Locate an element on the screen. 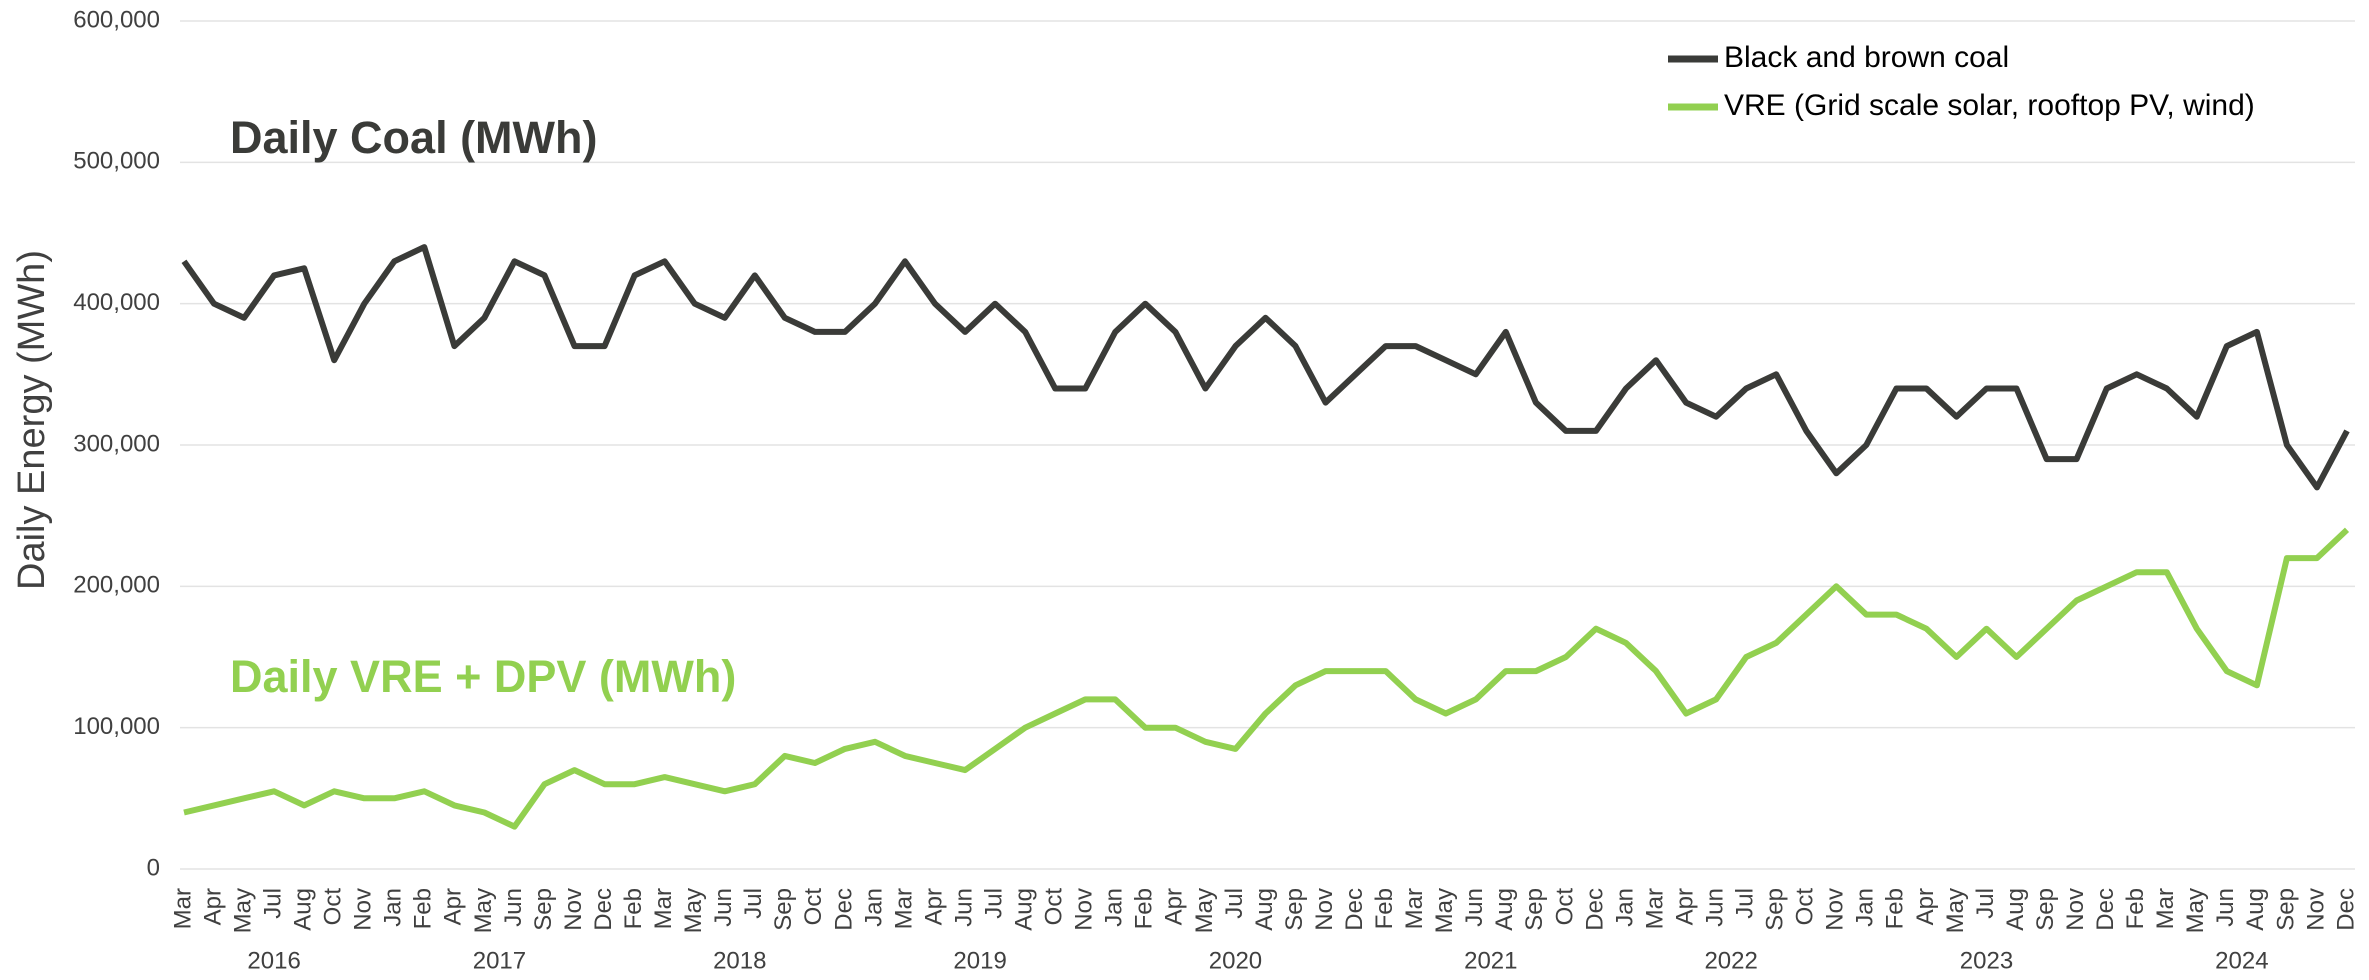  annotation: Daily VRE + DPV (MWh) is located at coordinates (483, 676).